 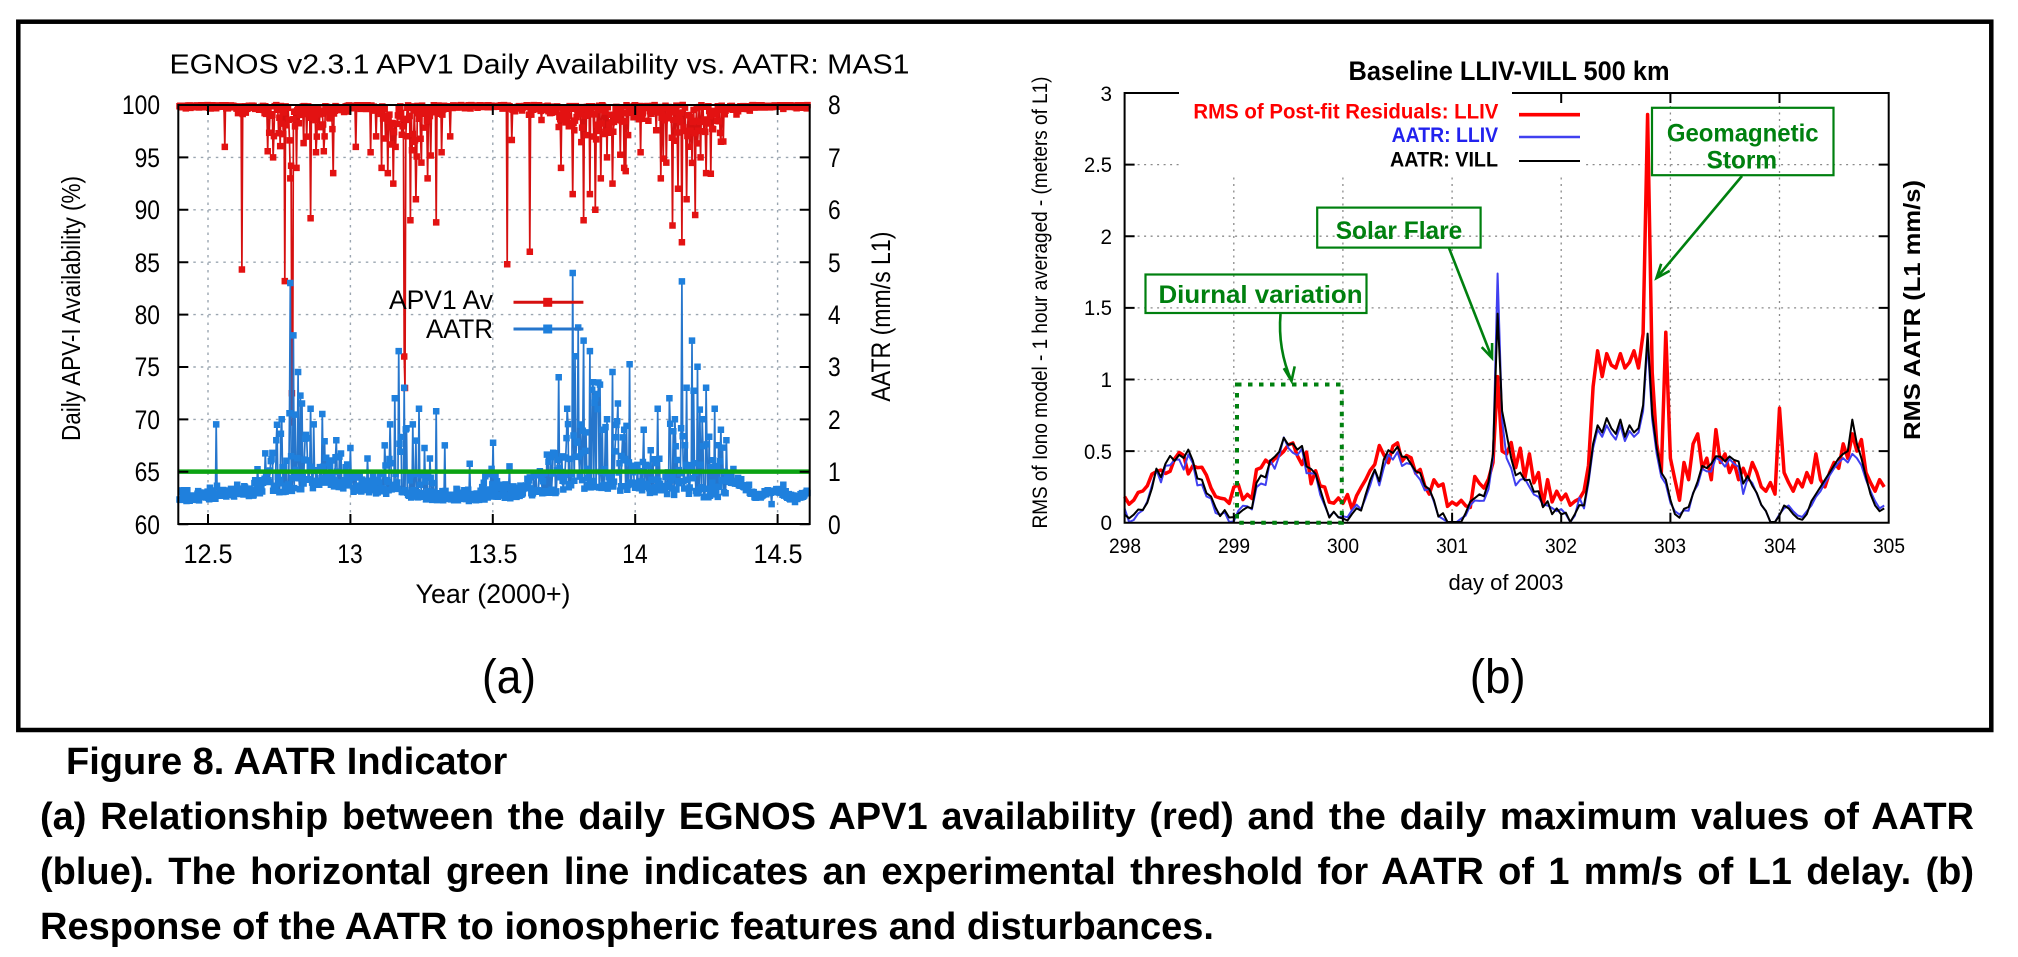 I want to click on svg-text: RMS AATR (L1 mm/s), so click(x=1912, y=310).